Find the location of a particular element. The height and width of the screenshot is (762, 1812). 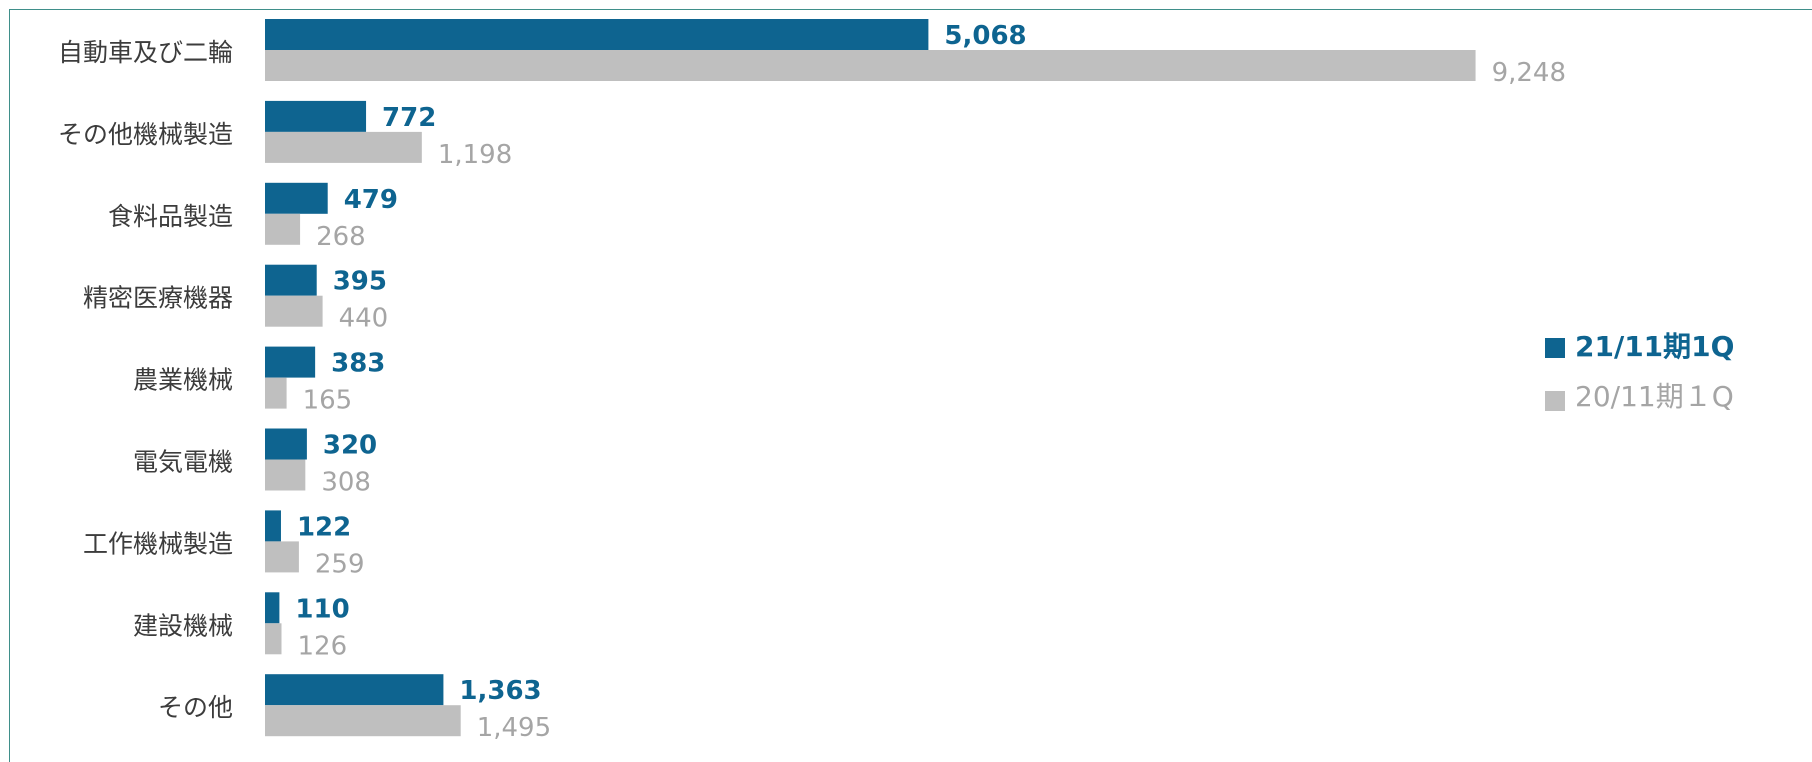

category-label: その他機械製造 is located at coordinates (145, 134).